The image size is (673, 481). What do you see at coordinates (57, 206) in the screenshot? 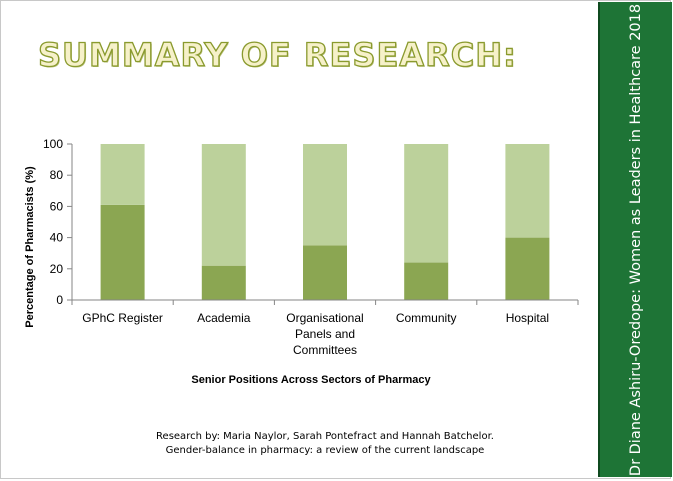
I see `y-tick-label: 60` at bounding box center [57, 206].